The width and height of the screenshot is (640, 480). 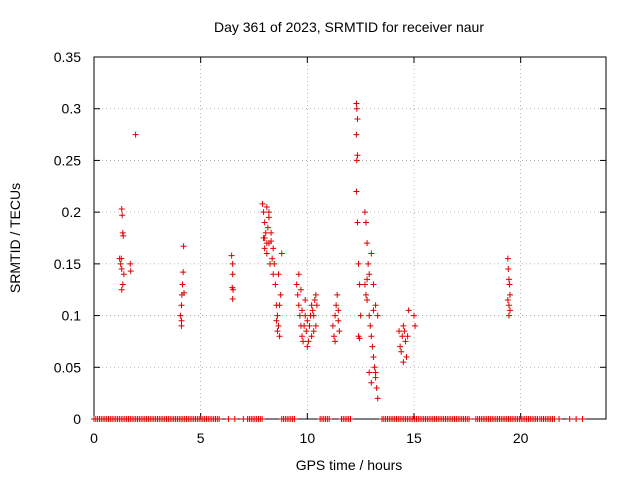 I want to click on y-tick-label: 0.3, so click(x=72, y=109).